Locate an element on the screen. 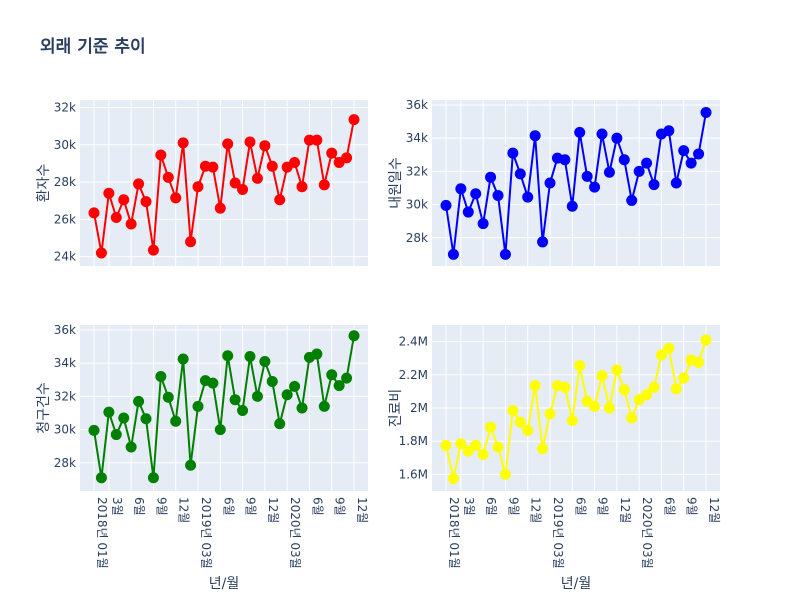 This screenshot has width=800, height=604. x-tick-label: 2019년 03월 is located at coordinates (206, 533).